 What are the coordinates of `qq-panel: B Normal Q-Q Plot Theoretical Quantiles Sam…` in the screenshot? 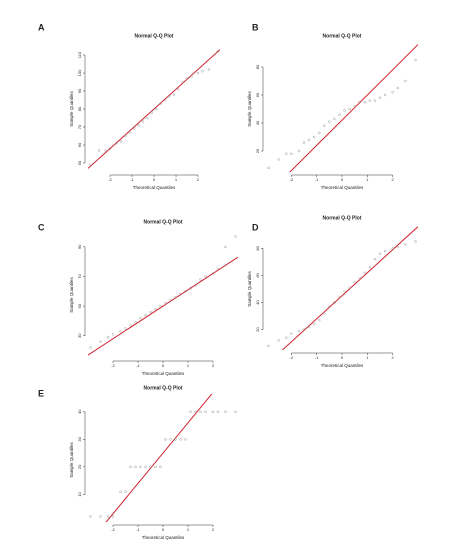 It's located at (332, 106).